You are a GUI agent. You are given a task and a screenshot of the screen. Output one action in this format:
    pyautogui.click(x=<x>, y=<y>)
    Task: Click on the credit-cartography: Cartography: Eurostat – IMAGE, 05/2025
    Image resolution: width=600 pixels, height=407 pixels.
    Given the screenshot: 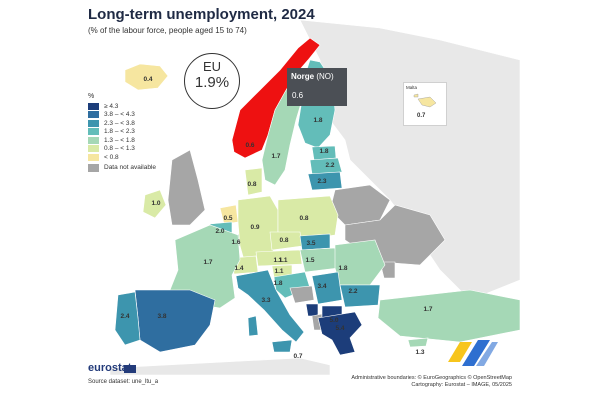 What is the action you would take?
    pyautogui.click(x=461, y=385)
    